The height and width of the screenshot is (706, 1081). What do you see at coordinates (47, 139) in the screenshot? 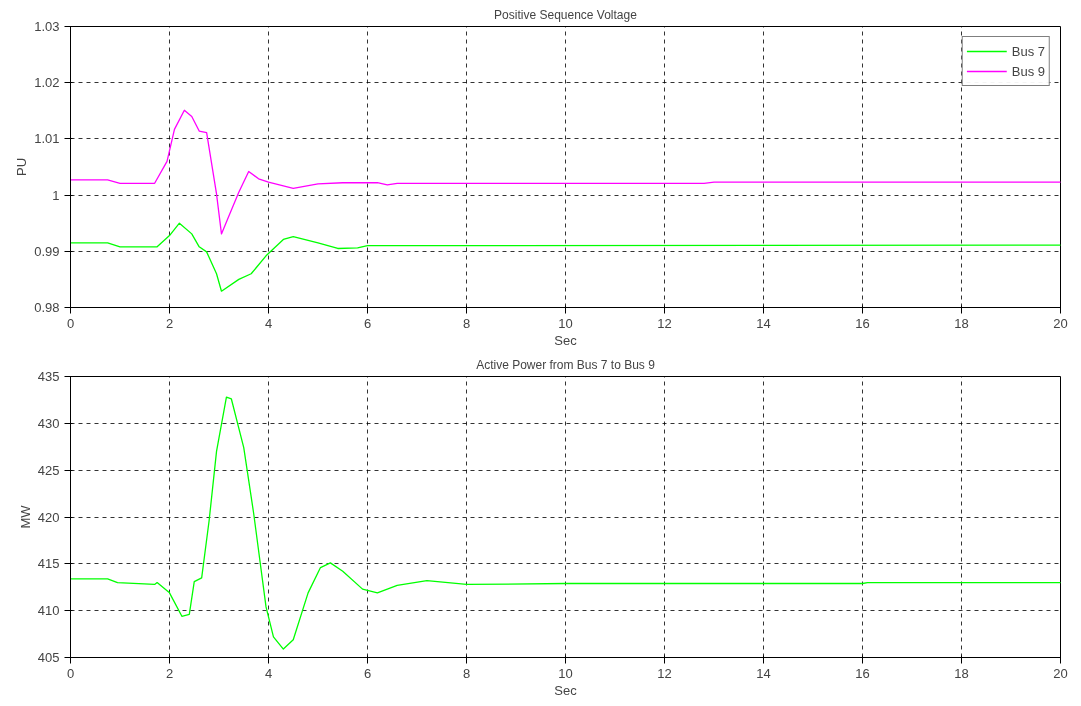
I see `y-tick-label: 1.01` at bounding box center [47, 139].